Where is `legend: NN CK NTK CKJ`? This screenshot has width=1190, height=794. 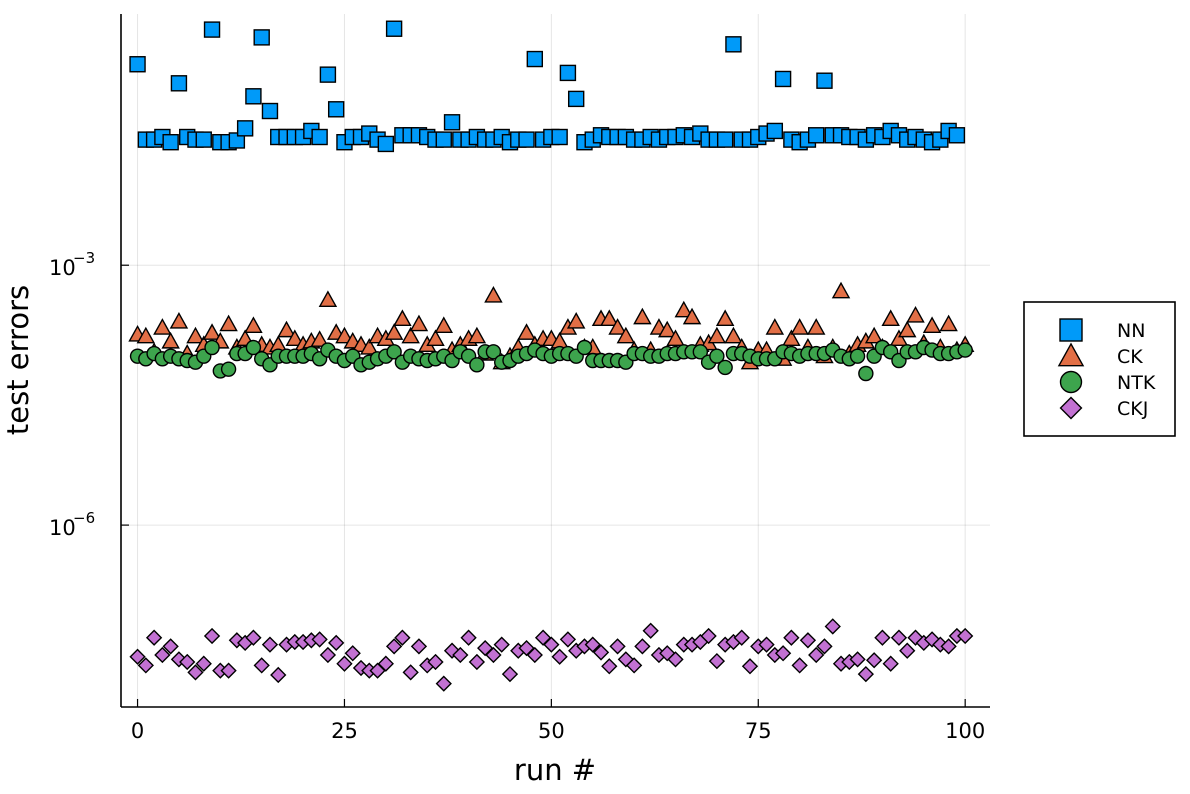 legend: NN CK NTK CKJ is located at coordinates (1099, 369).